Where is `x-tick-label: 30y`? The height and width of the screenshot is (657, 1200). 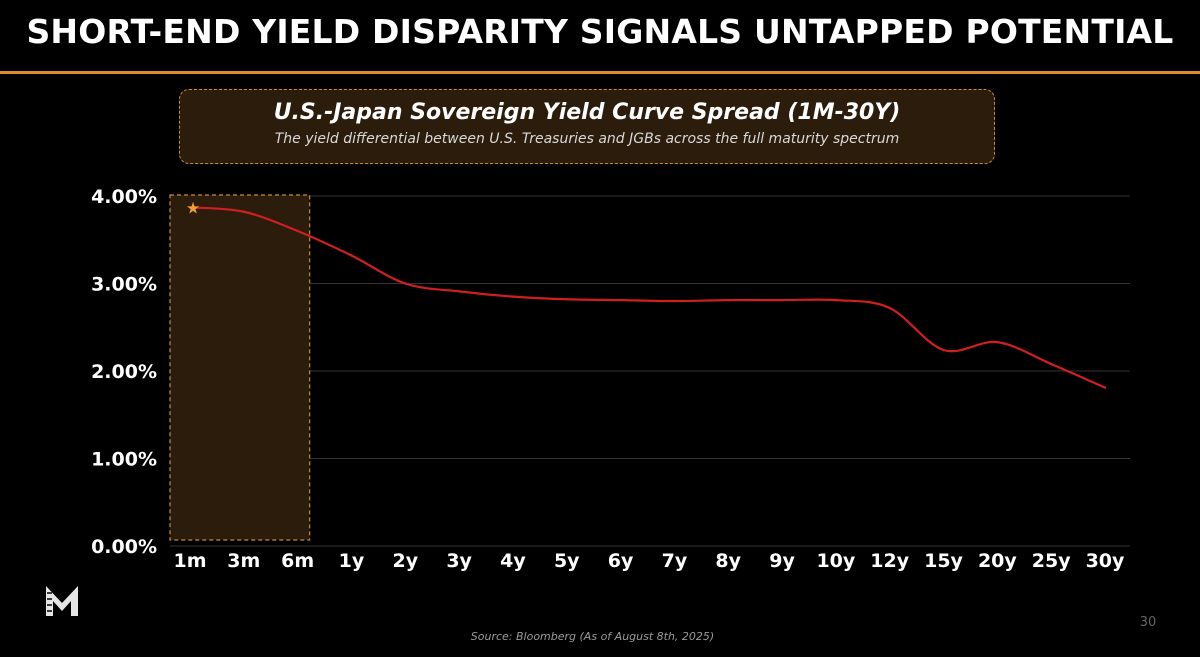 x-tick-label: 30y is located at coordinates (1105, 561).